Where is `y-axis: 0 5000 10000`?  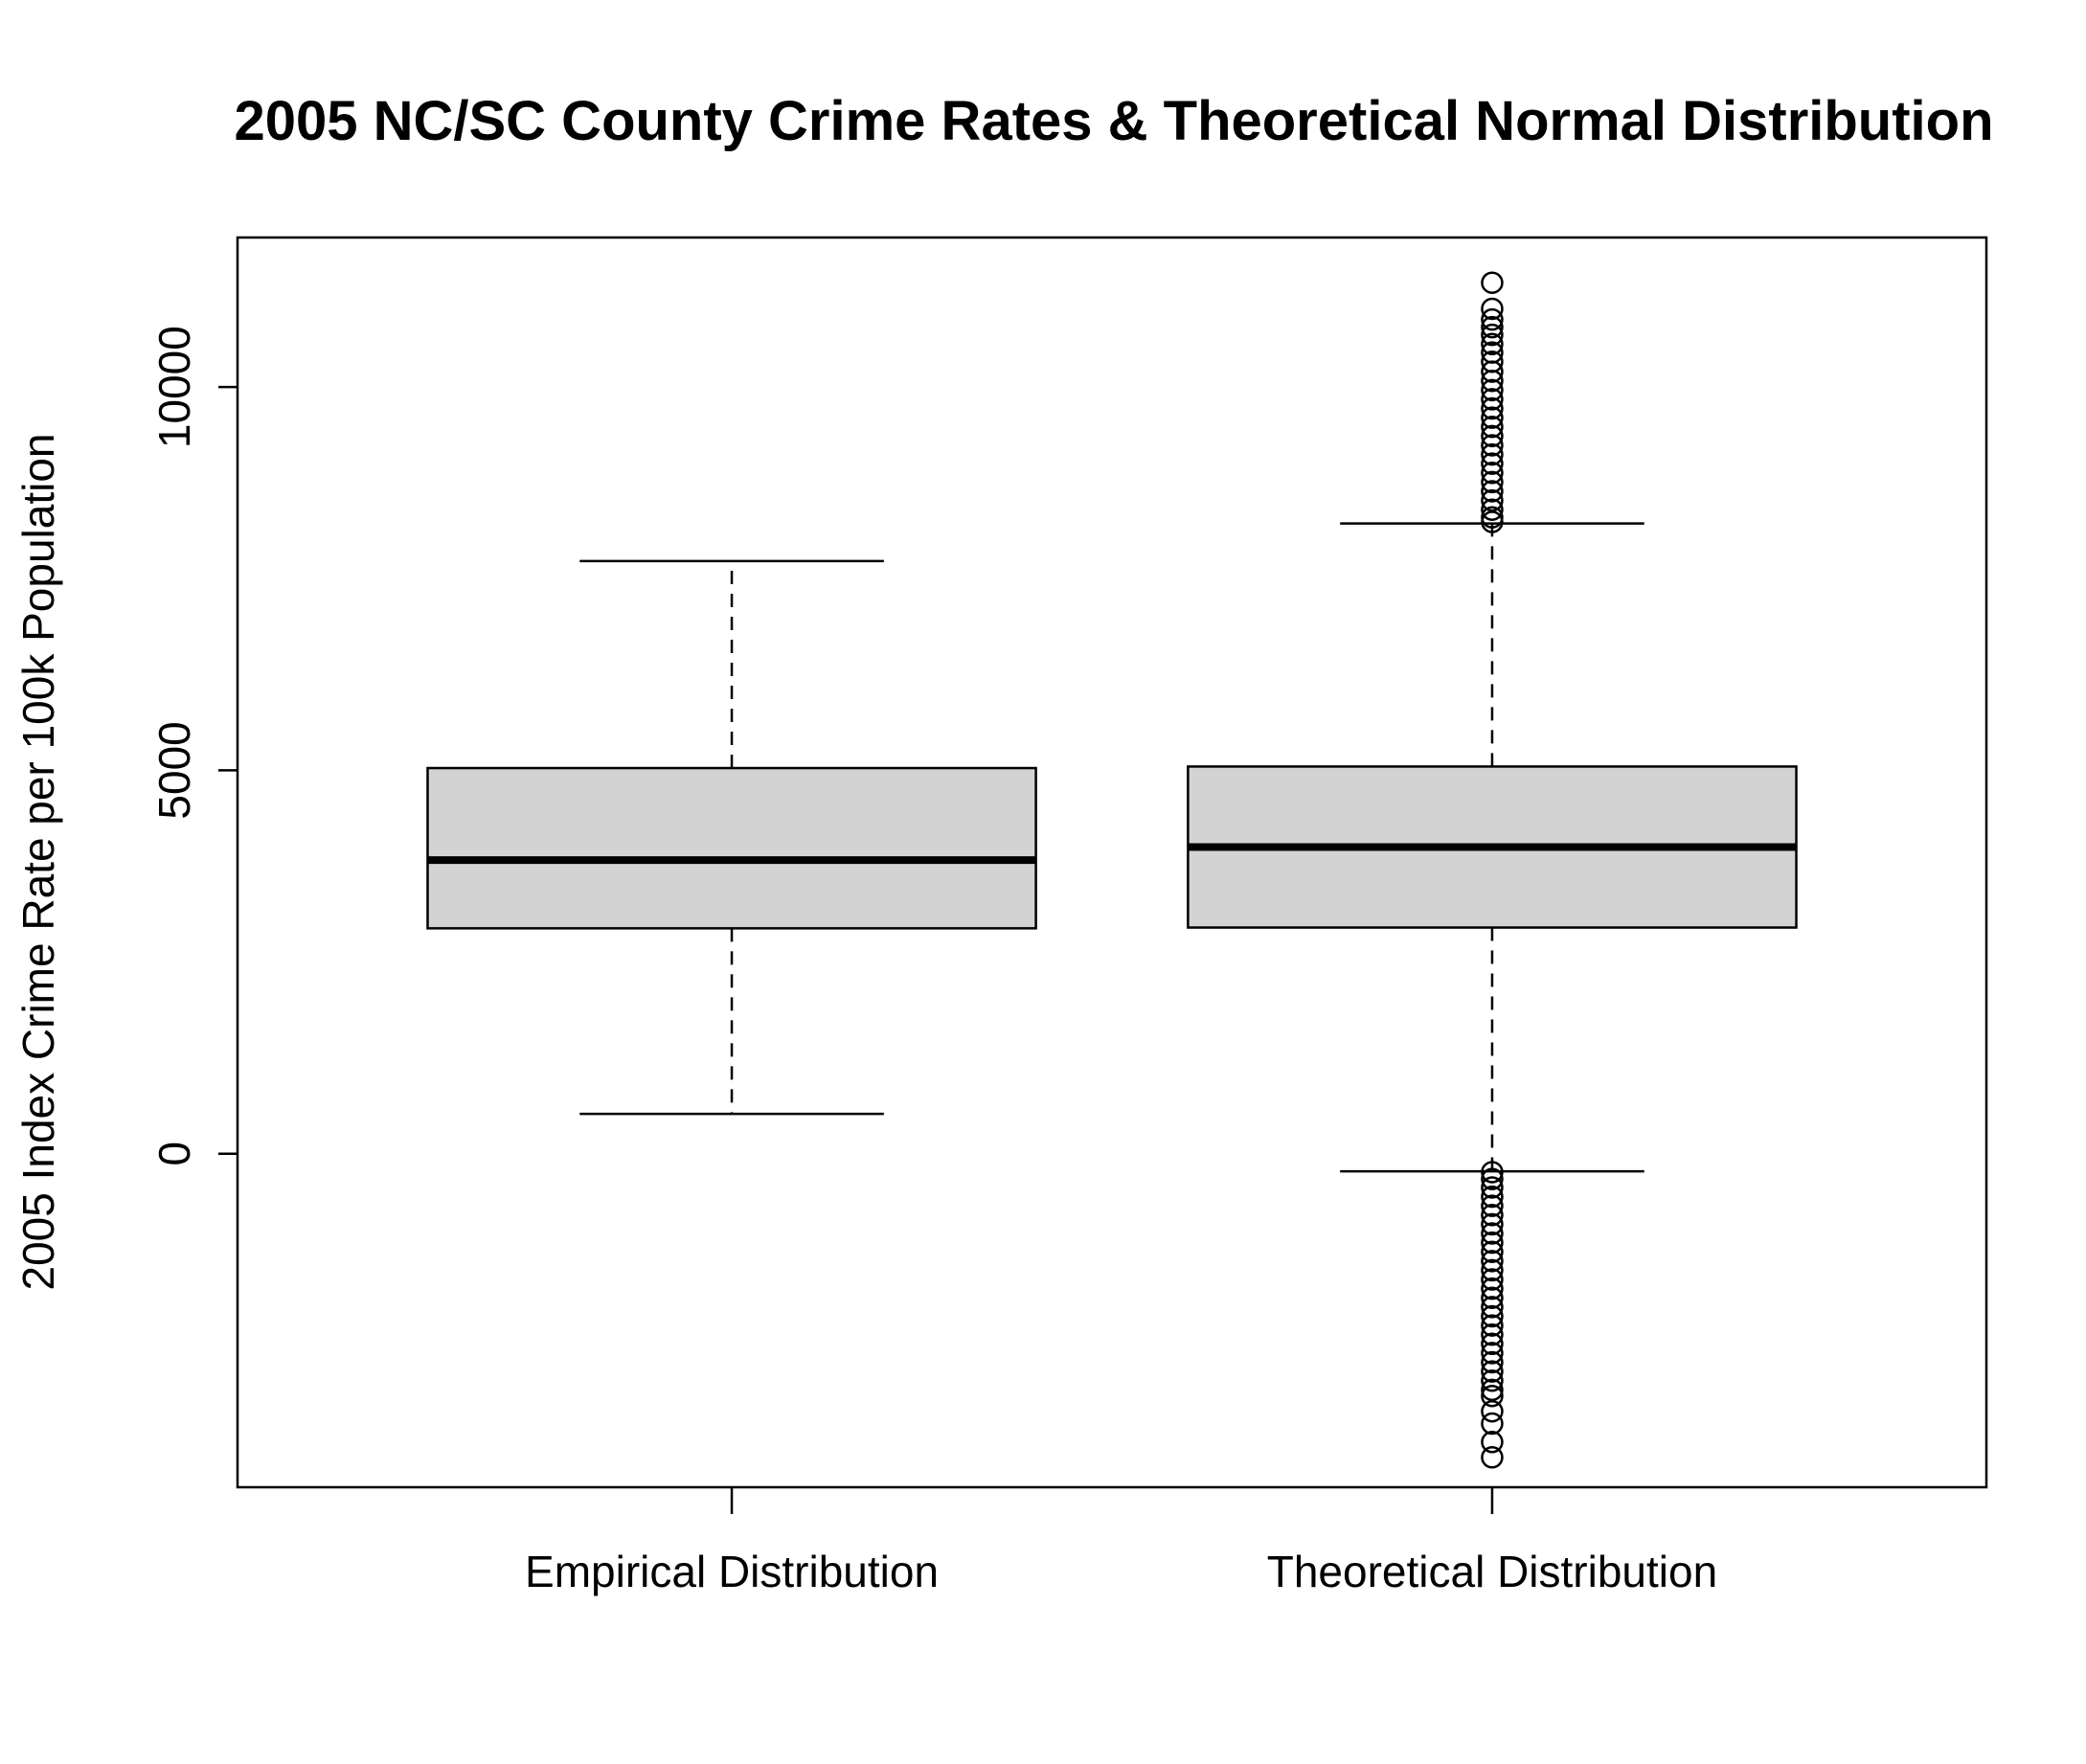 y-axis: 0 5000 10000 is located at coordinates (193, 746).